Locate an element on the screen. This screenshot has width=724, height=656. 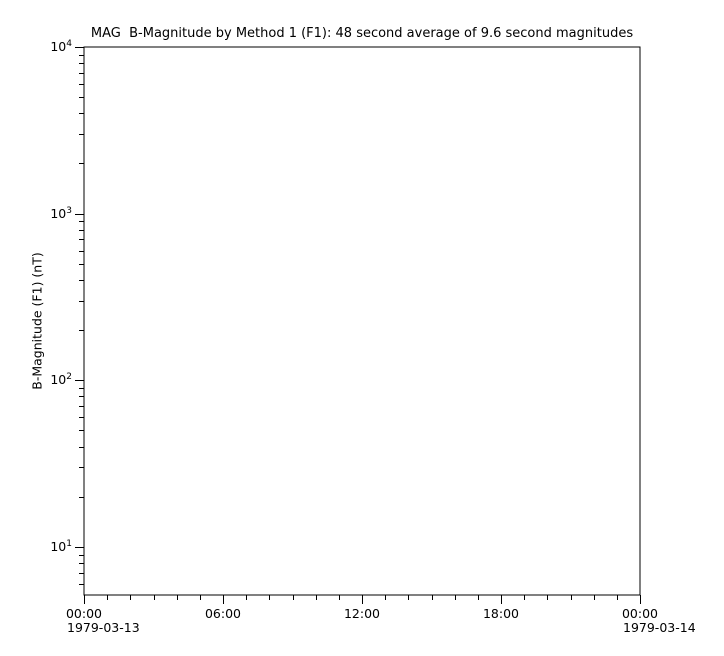
y-tick-exponent: 3 is located at coordinates (69, 210).